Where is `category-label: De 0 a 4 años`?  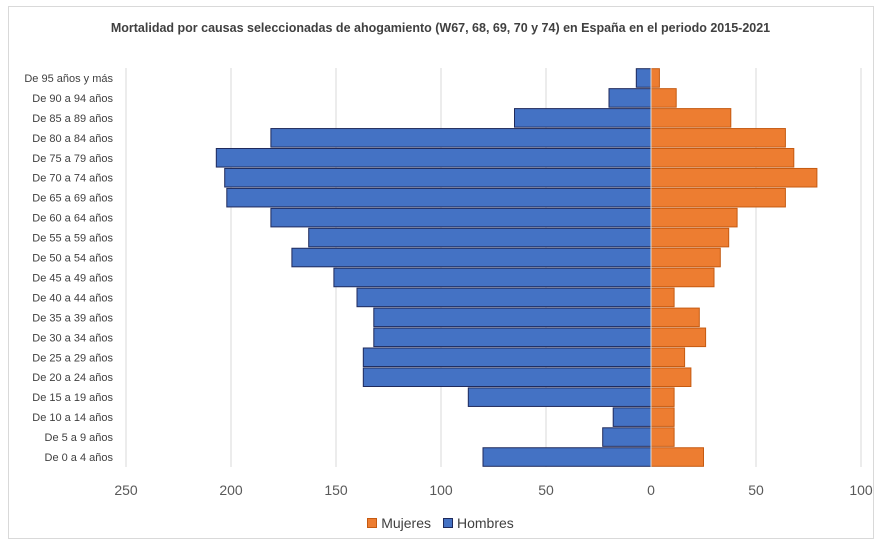 category-label: De 0 a 4 años is located at coordinates (79, 458).